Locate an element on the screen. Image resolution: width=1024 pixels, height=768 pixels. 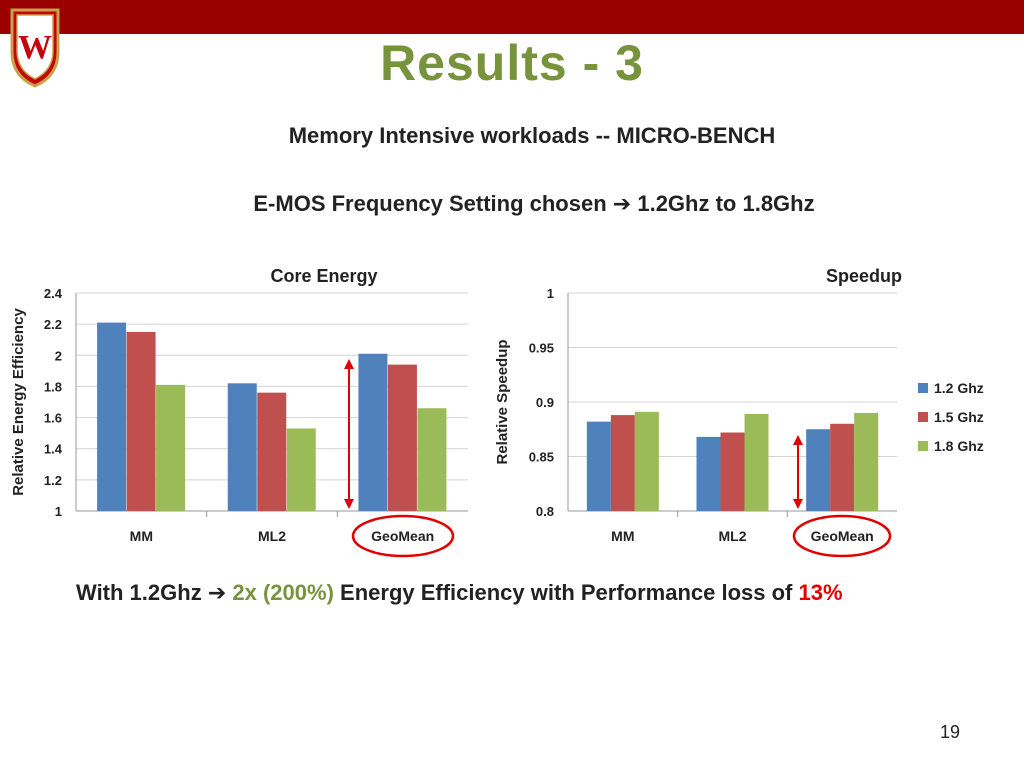
legend-label: 1.8 Ghz is located at coordinates (959, 445).